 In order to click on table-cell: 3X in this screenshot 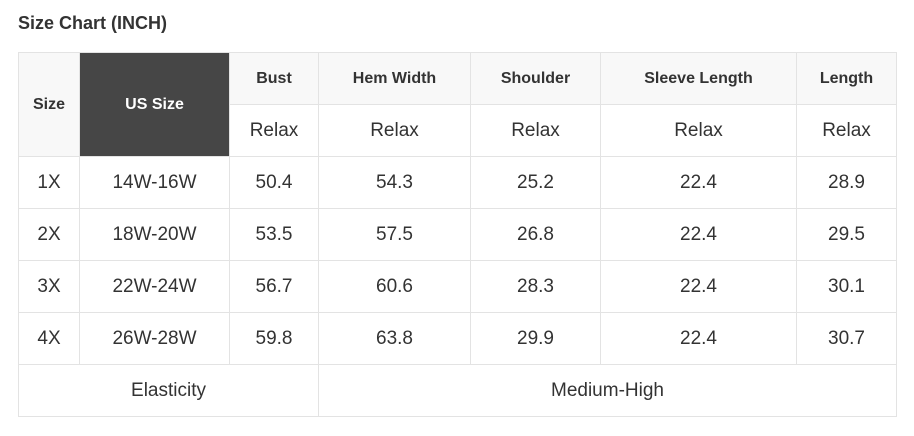, I will do `click(49, 286)`.